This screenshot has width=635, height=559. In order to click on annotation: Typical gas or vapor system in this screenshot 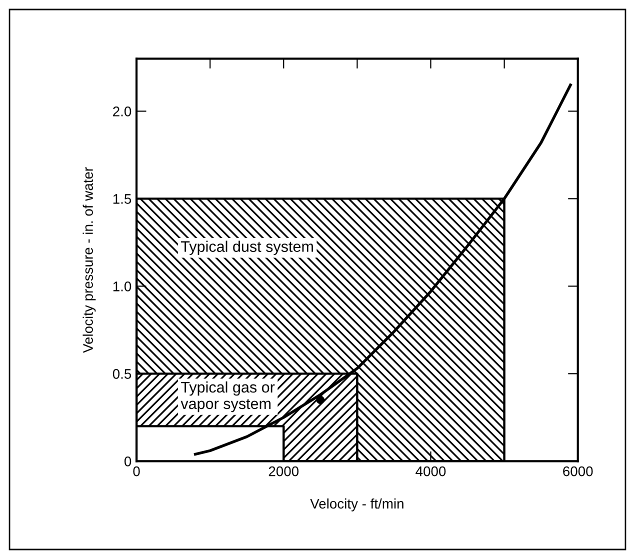, I will do `click(227, 396)`.